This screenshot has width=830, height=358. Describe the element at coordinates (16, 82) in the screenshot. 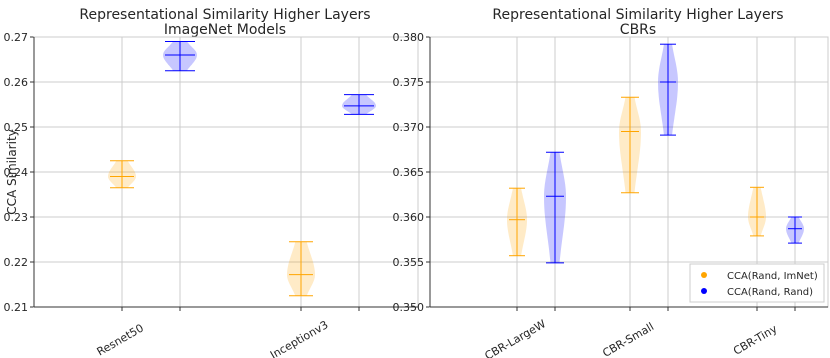

I see `y-tick-label: 0.26` at that location.